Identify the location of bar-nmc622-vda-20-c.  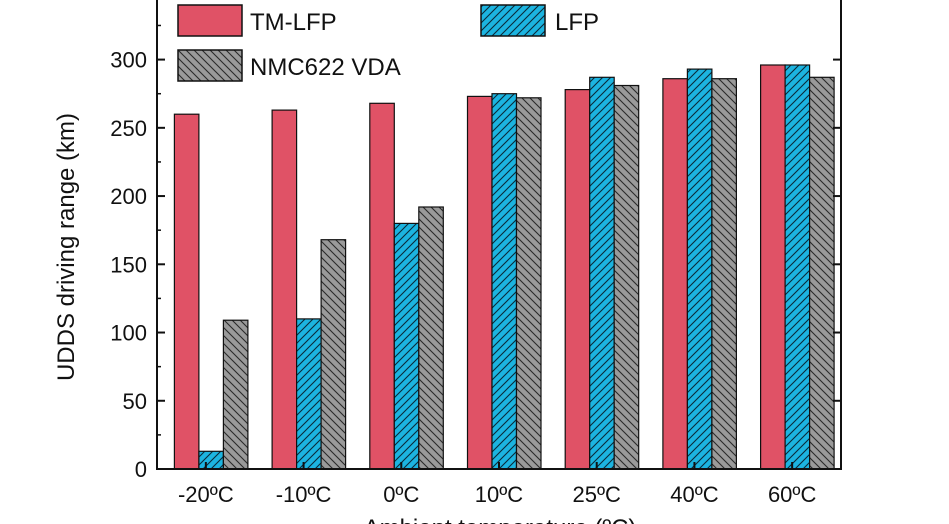
(235, 394).